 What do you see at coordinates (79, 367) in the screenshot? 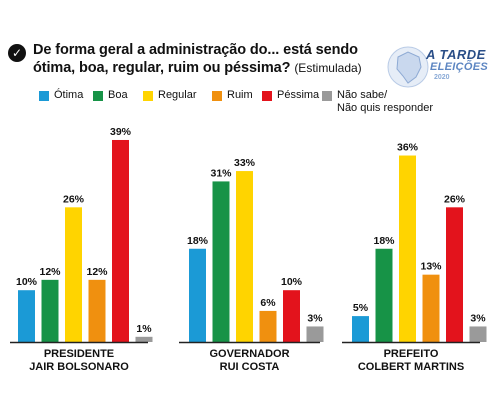
I see `group-label-line2: JAIR BOLSONARO` at bounding box center [79, 367].